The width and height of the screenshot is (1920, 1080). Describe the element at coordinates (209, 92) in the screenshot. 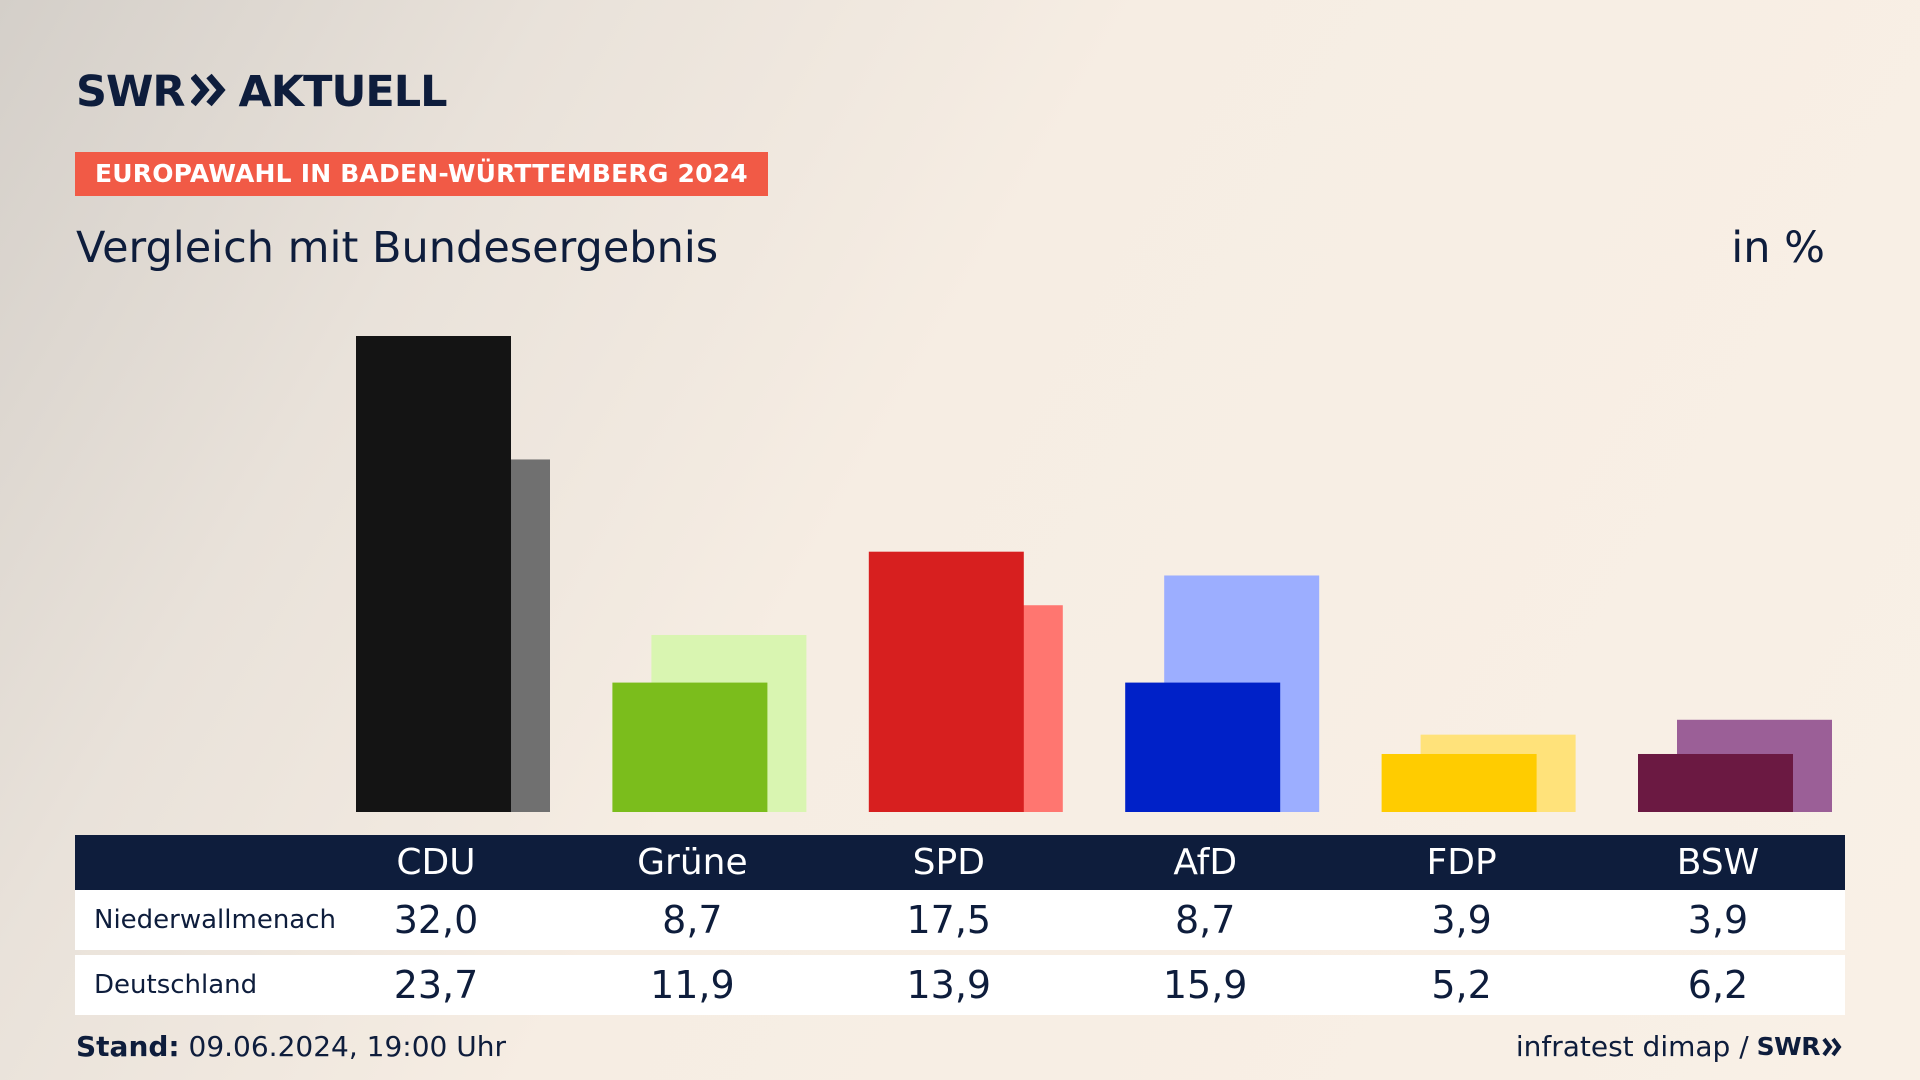

I see `double-chevron-icon` at that location.